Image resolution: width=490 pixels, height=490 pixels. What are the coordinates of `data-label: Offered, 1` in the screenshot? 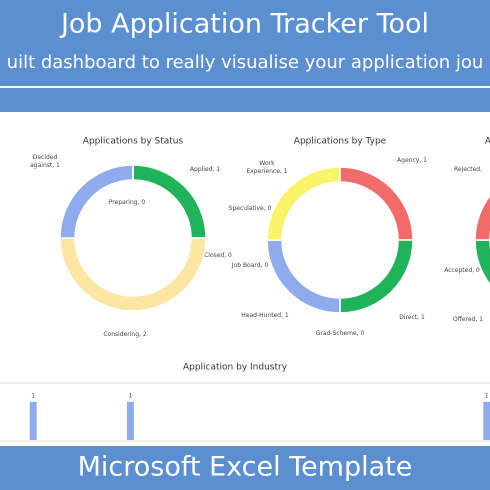 It's located at (467, 320).